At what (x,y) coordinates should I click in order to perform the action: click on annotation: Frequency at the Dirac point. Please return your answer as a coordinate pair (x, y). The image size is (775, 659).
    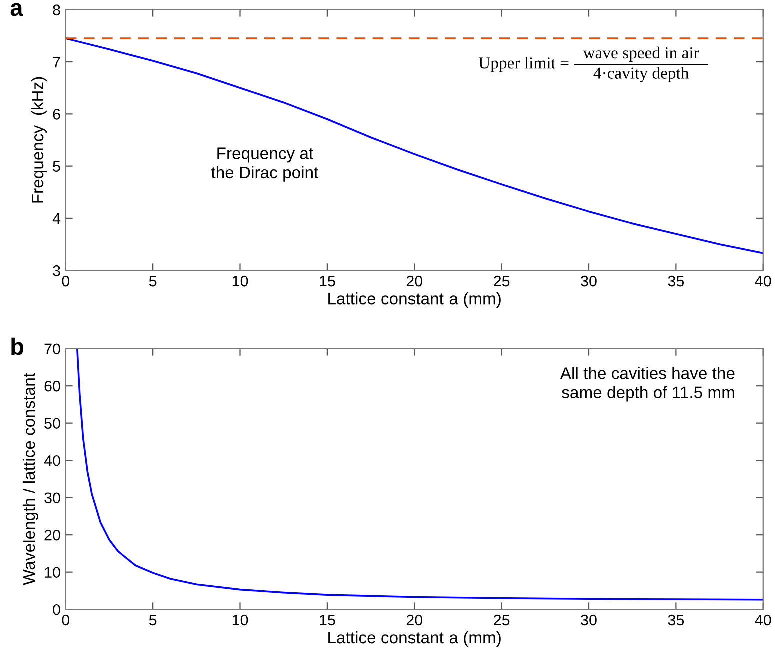
    Looking at the image, I should click on (265, 165).